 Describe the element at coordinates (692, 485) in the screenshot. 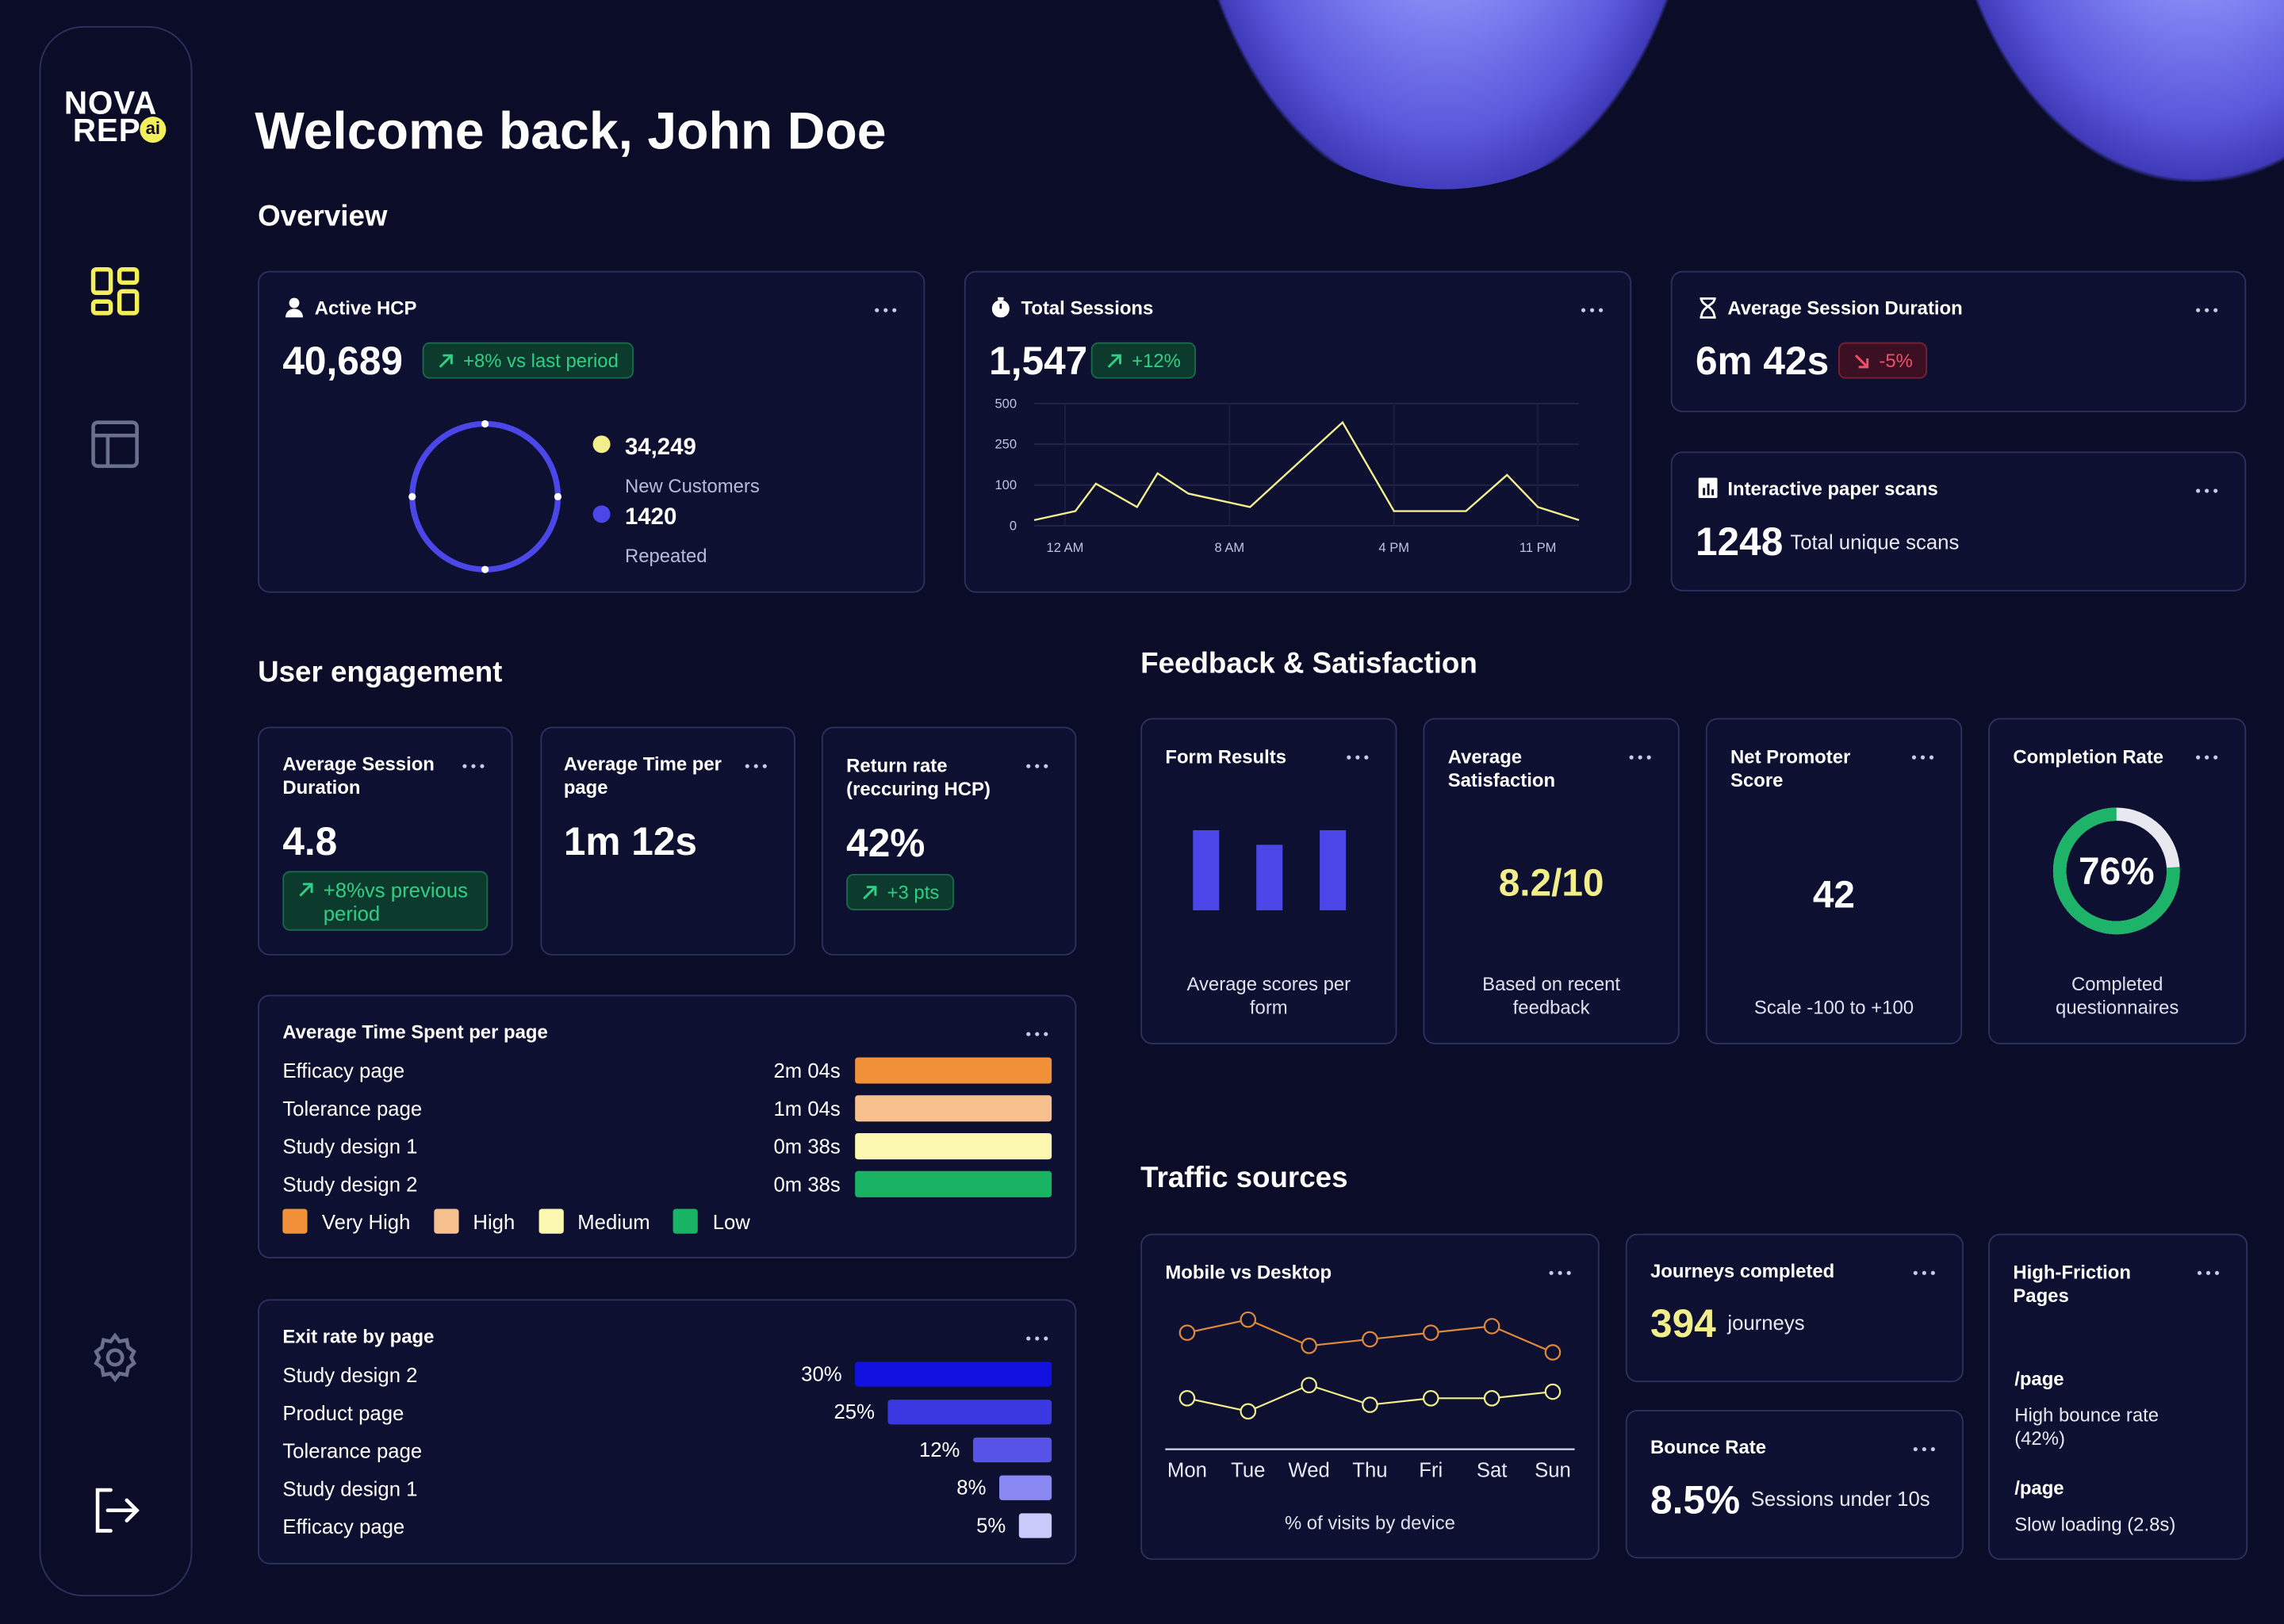

I see `customer-label: New Customers` at that location.